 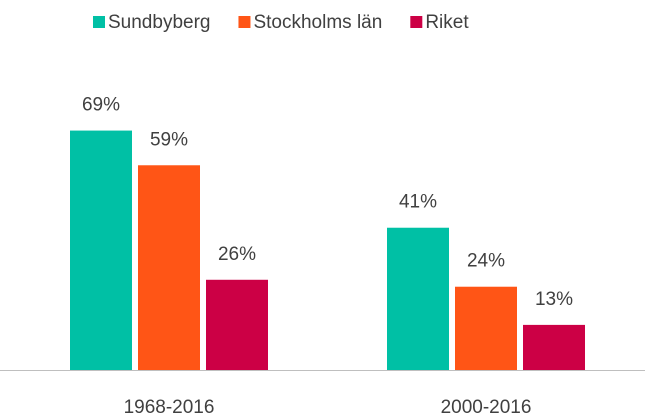 What do you see at coordinates (101, 105) in the screenshot?
I see `data-label: 69%` at bounding box center [101, 105].